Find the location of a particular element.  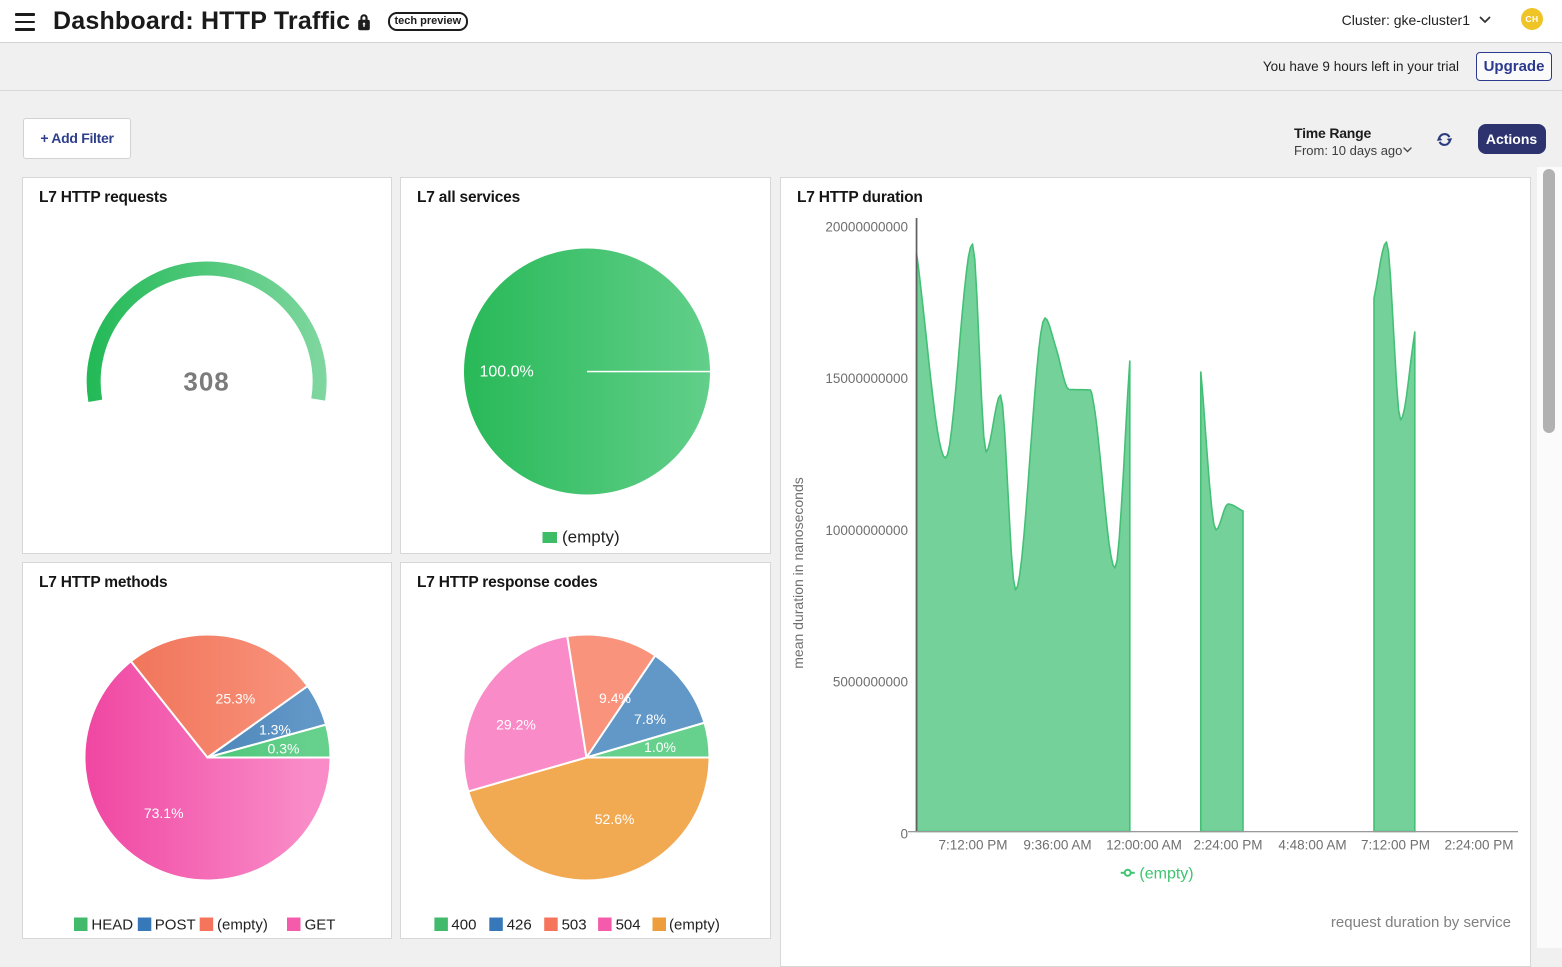

svg-text: 308 is located at coordinates (206, 382).